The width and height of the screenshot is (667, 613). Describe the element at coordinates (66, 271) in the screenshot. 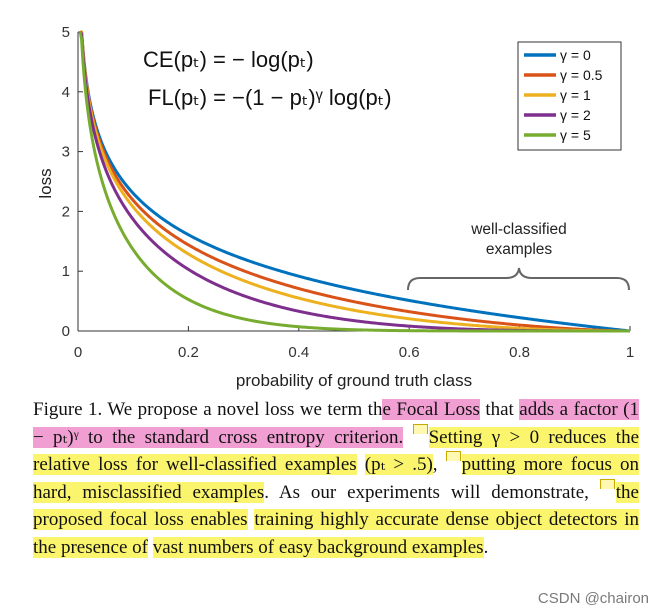

I see `y-tick-label: 1` at that location.